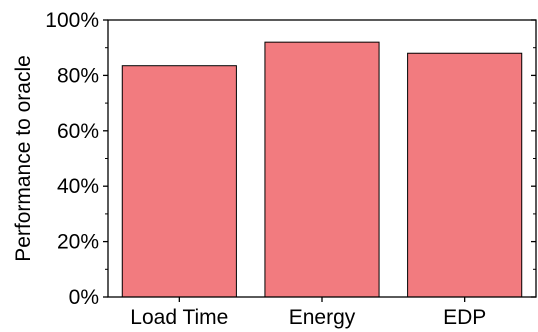  I want to click on x-ticks-group: Load Time Energy EDP, so click(308, 313).